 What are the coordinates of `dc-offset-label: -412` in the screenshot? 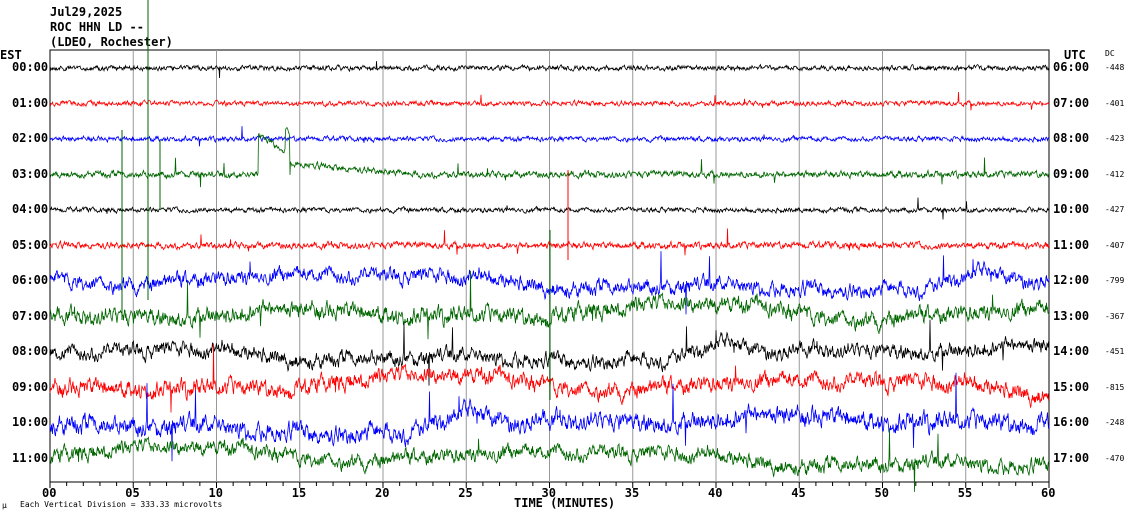 It's located at (1115, 174).